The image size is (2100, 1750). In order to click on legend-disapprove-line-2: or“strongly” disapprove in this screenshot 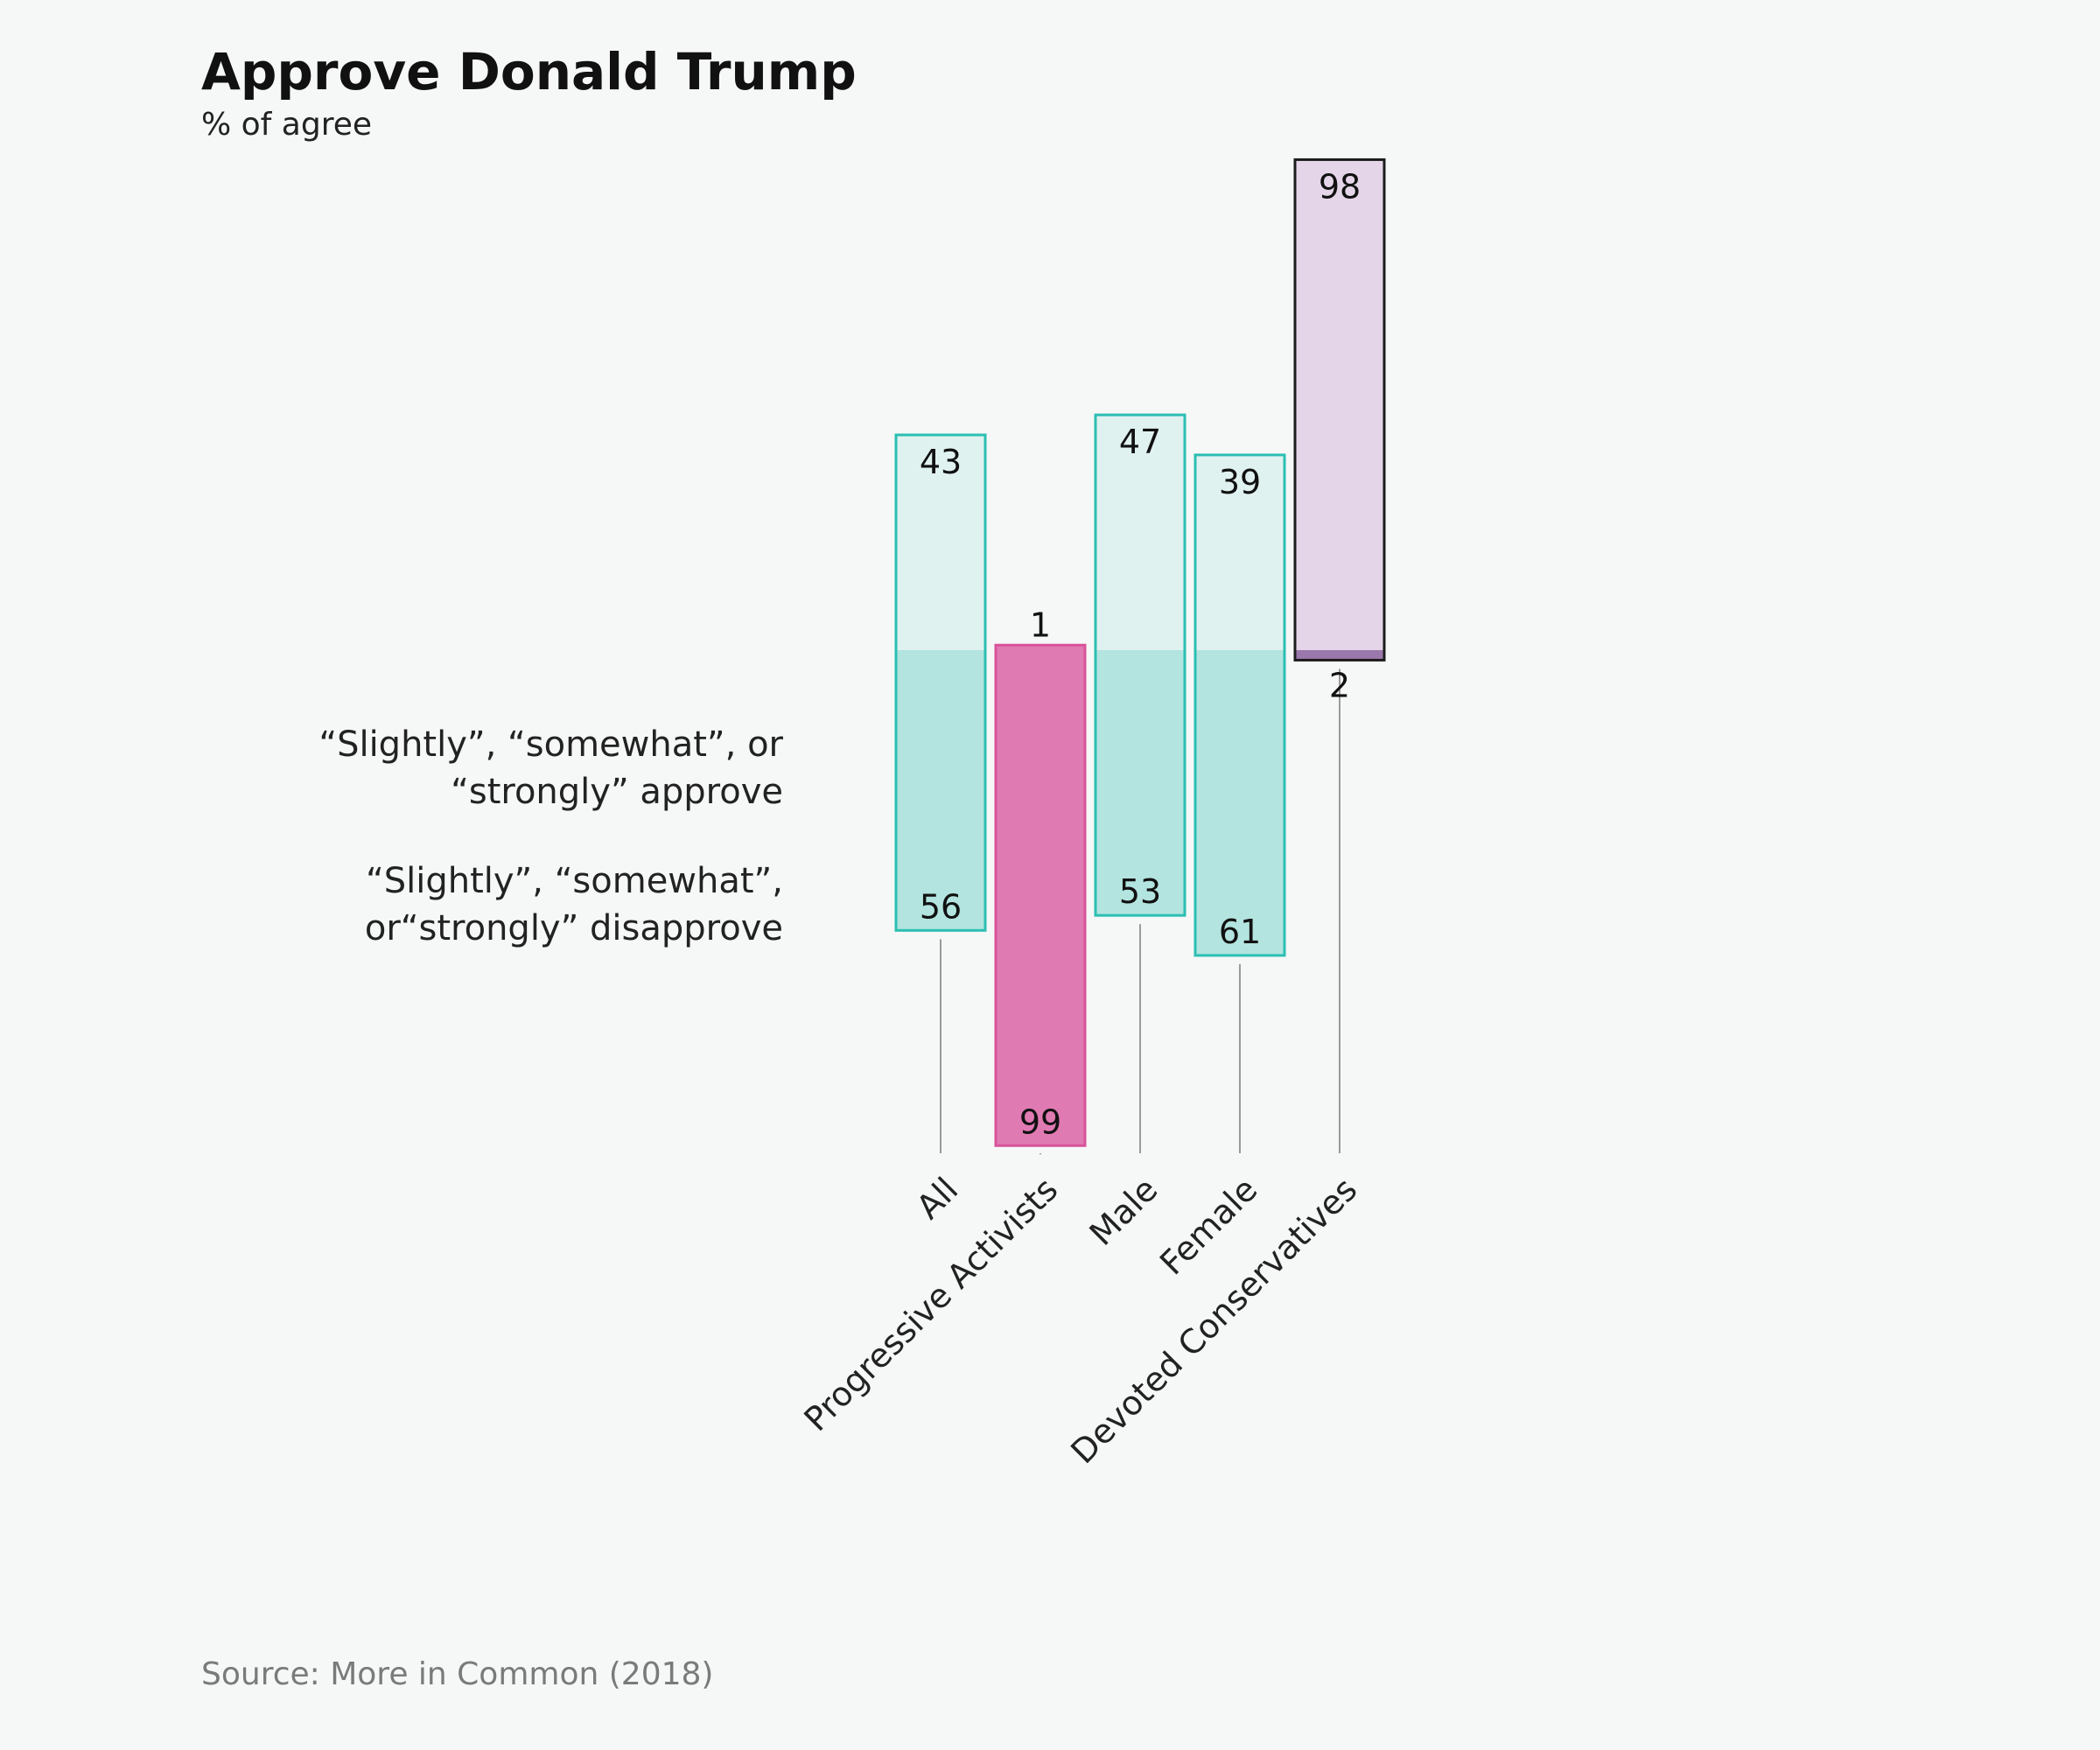, I will do `click(574, 928)`.